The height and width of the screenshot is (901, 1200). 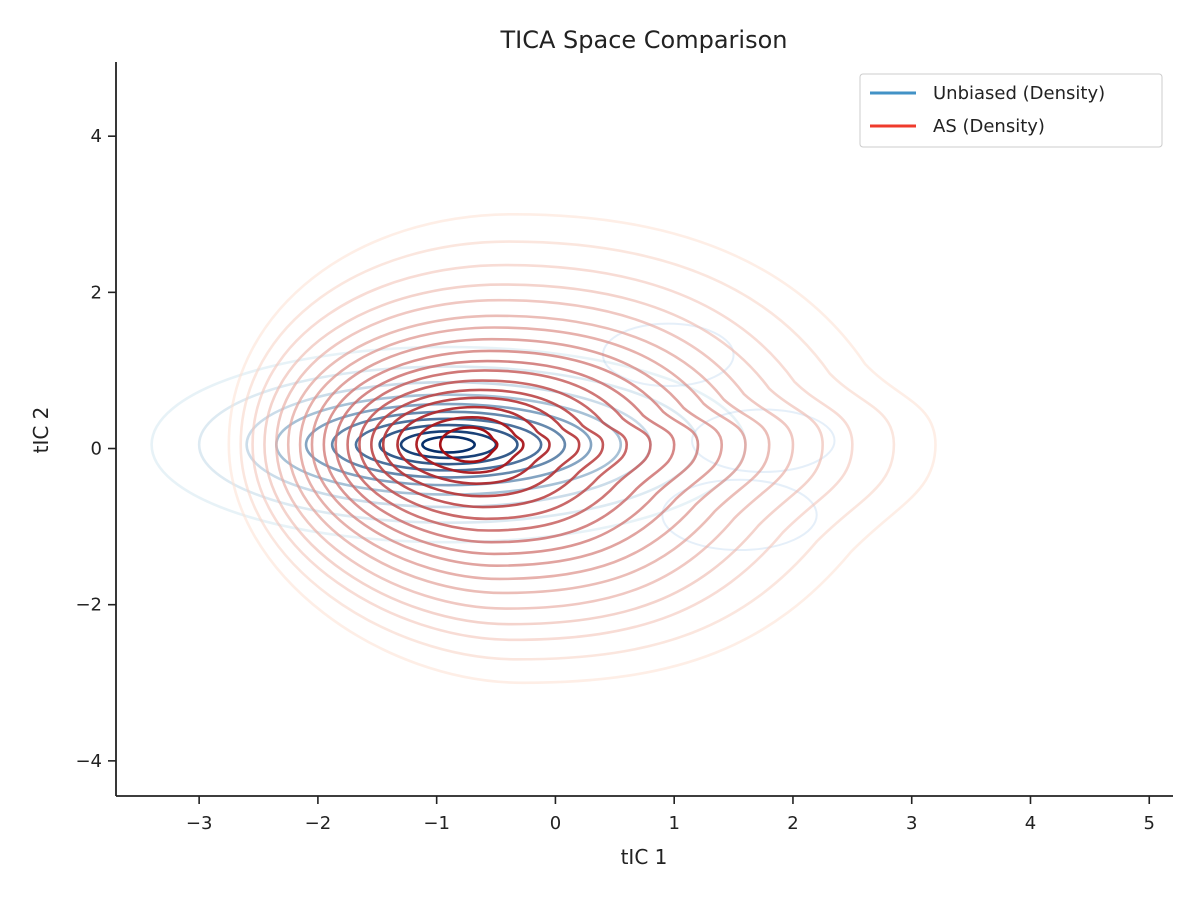 I want to click on y-tick-label: 4, so click(x=96, y=136).